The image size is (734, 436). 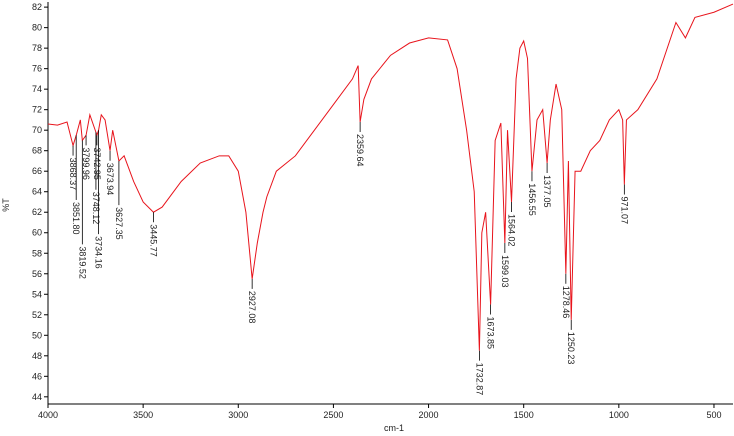 I want to click on y-tick-label: 44, so click(x=37, y=397).